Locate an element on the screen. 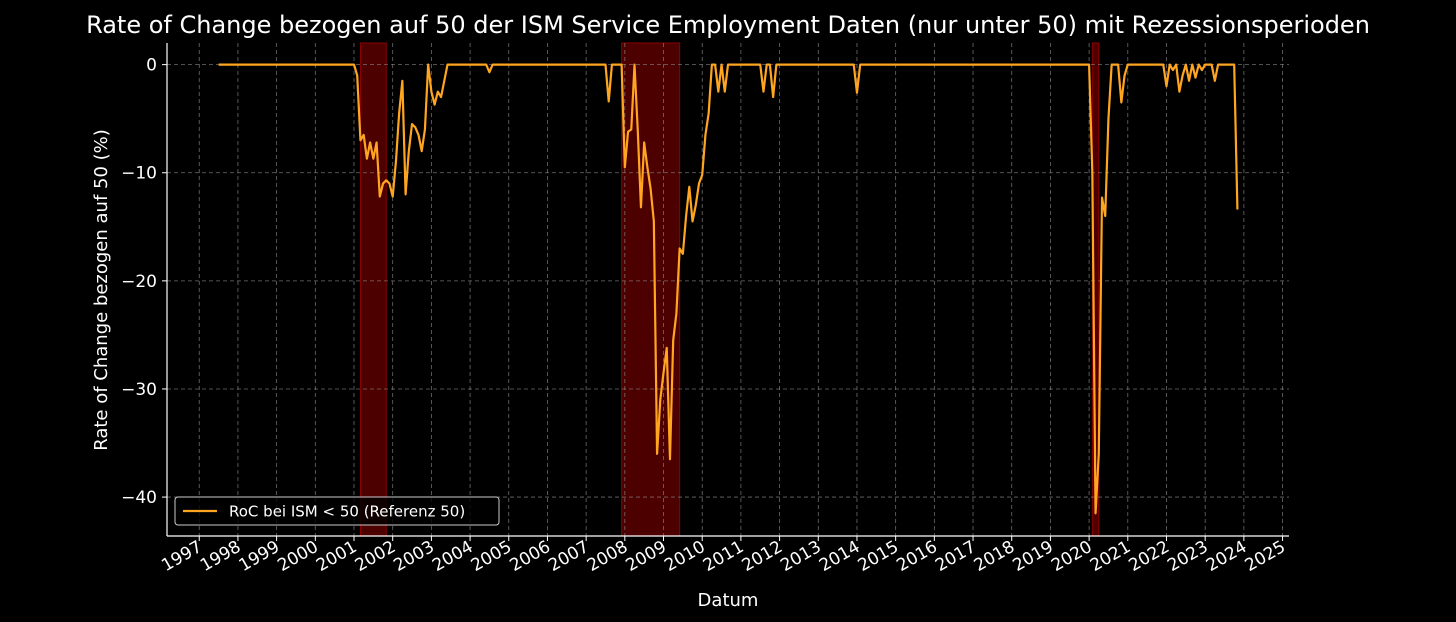 The height and width of the screenshot is (622, 1456). y-tick-label: 0 is located at coordinates (151, 66).